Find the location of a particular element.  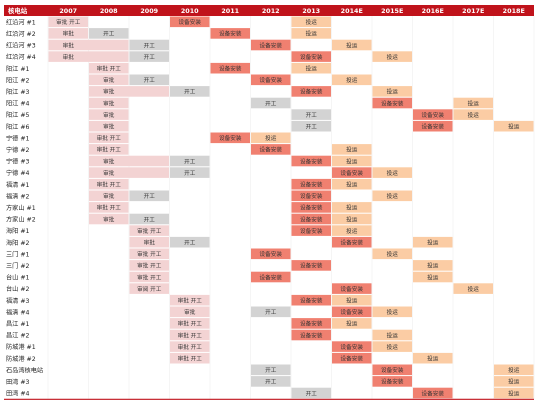

year-header: 2011 is located at coordinates (230, 11).